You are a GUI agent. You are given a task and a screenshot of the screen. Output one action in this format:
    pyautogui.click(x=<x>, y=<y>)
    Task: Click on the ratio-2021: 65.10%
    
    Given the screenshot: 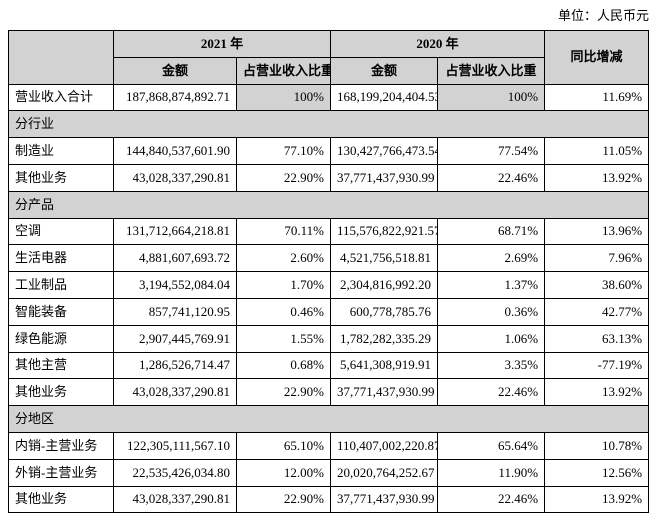 What is the action you would take?
    pyautogui.click(x=283, y=445)
    